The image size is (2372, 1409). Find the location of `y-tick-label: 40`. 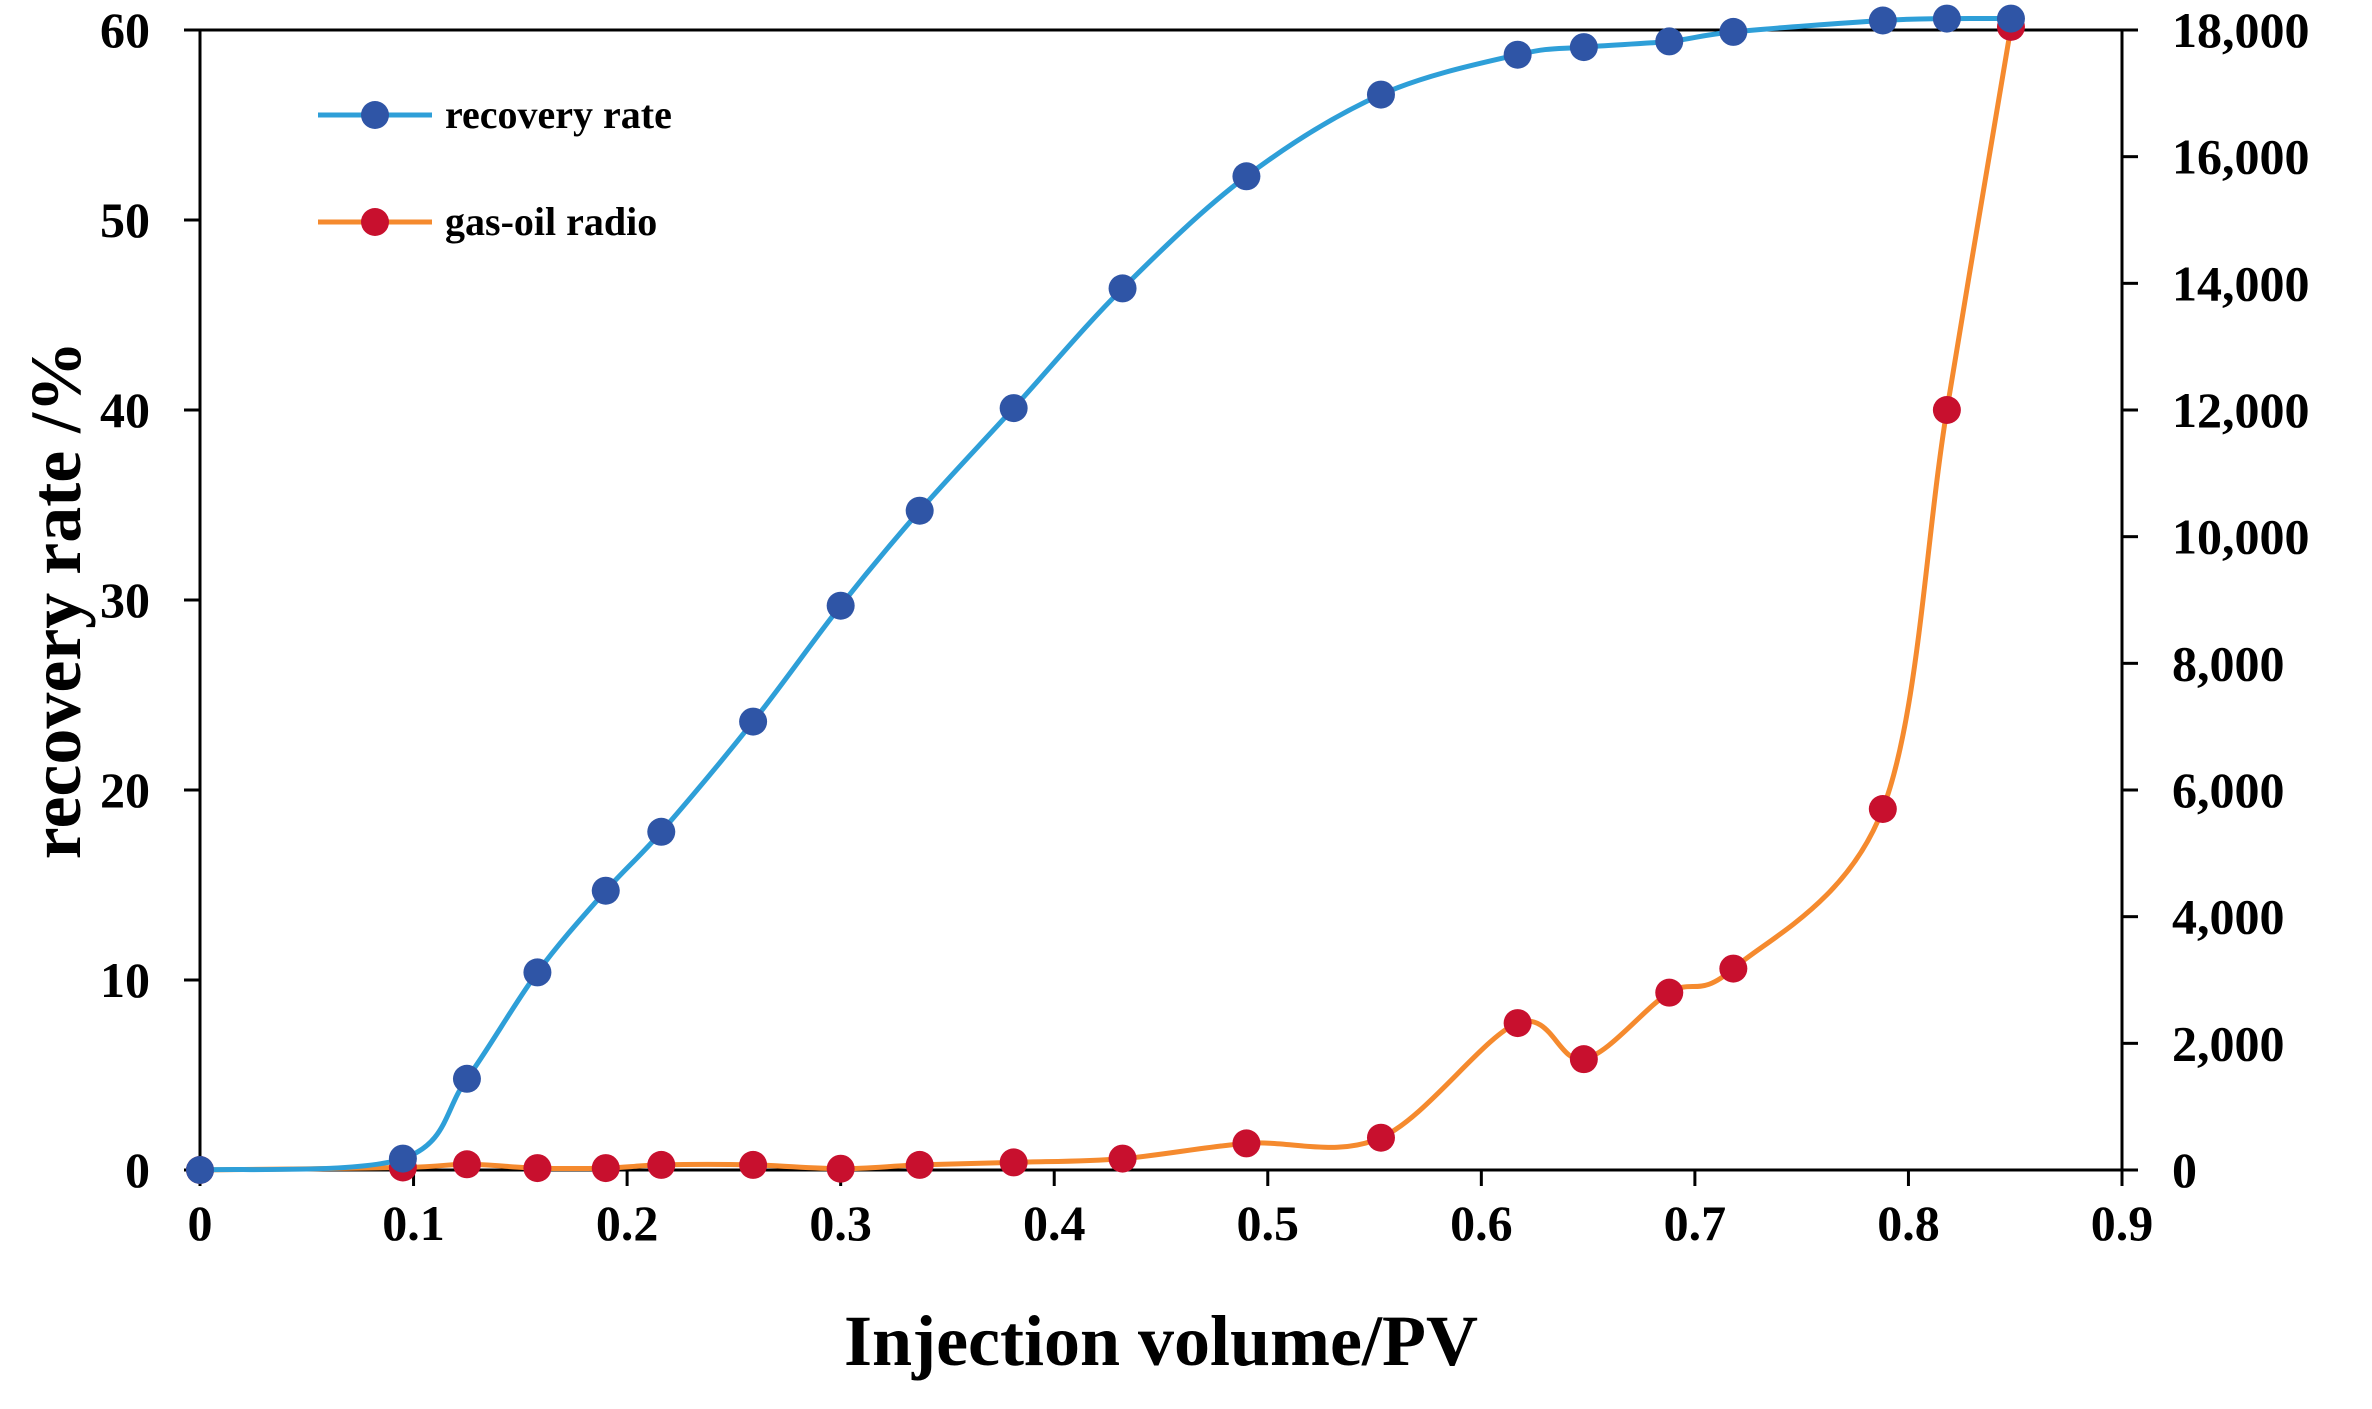

y-tick-label: 40 is located at coordinates (125, 410).